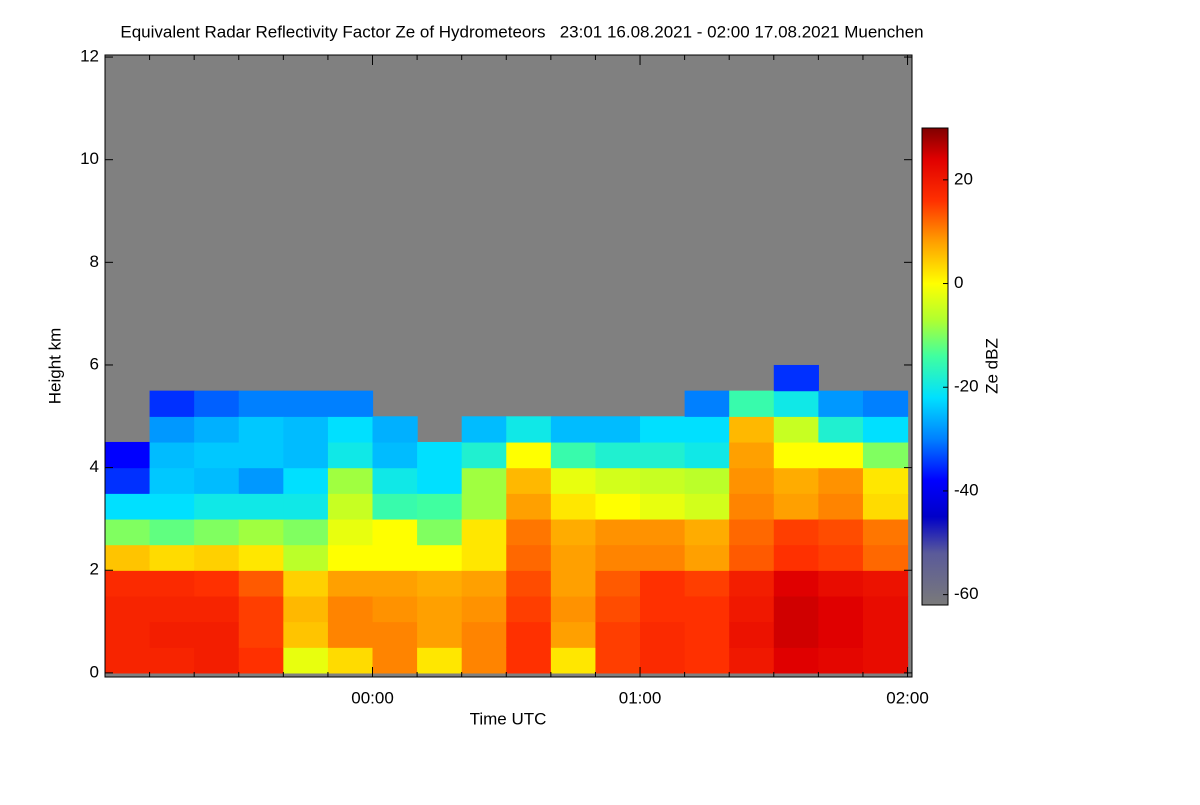  I want to click on y-tick-label: 10, so click(89, 158).